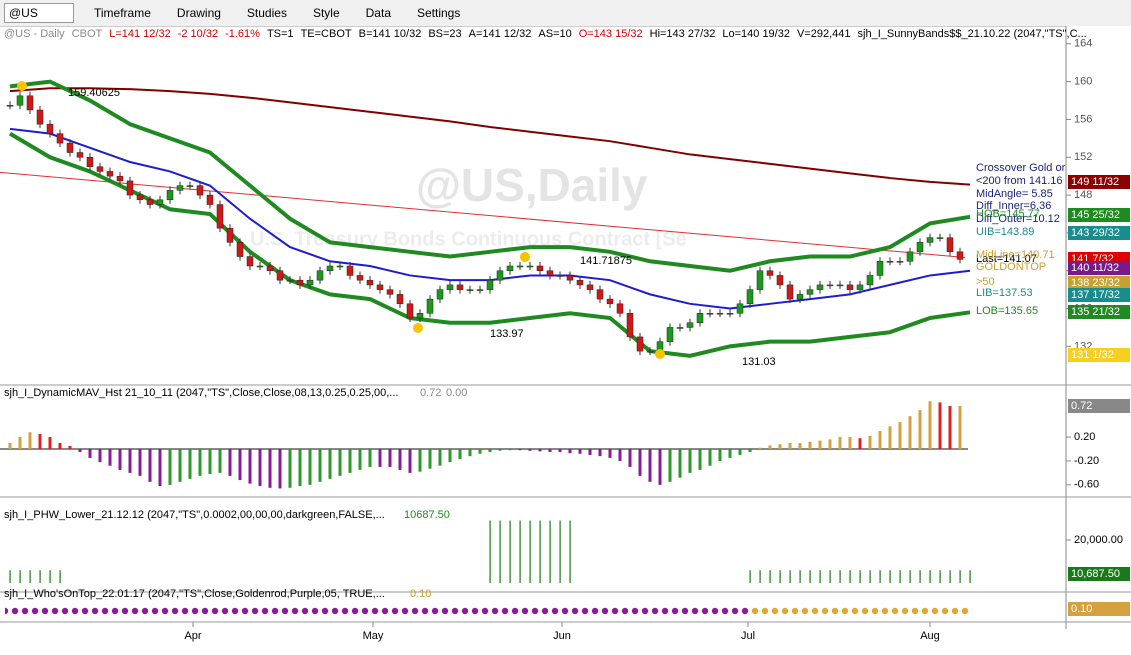  What do you see at coordinates (1005, 232) in the screenshot?
I see `right-label: UIB=143.89` at bounding box center [1005, 232].